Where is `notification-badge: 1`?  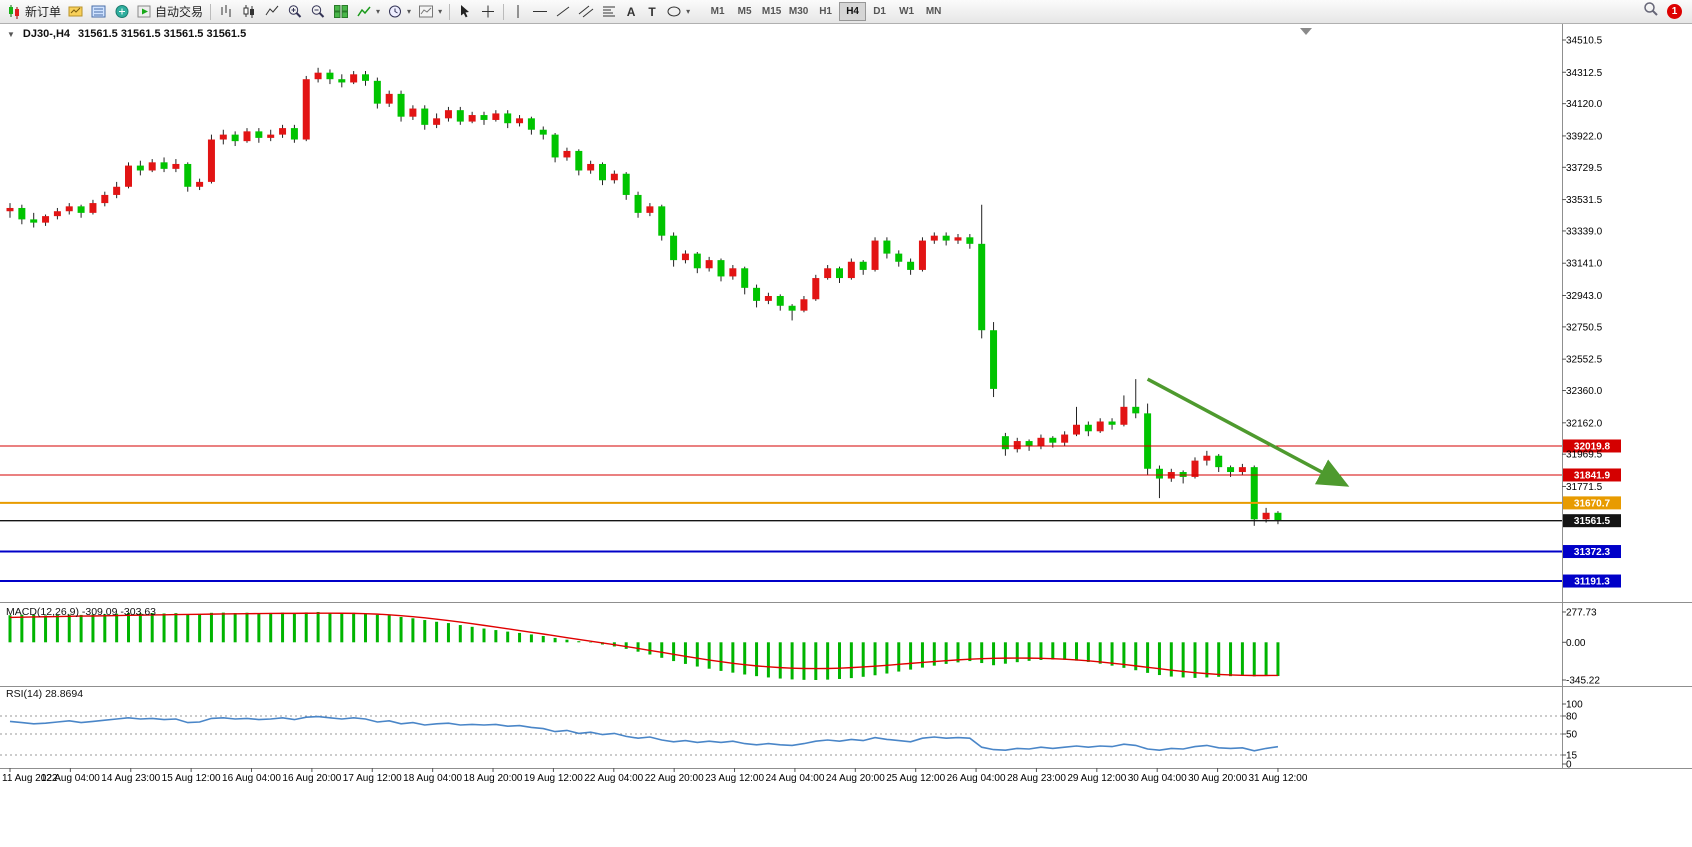
notification-badge: 1 is located at coordinates (1674, 11).